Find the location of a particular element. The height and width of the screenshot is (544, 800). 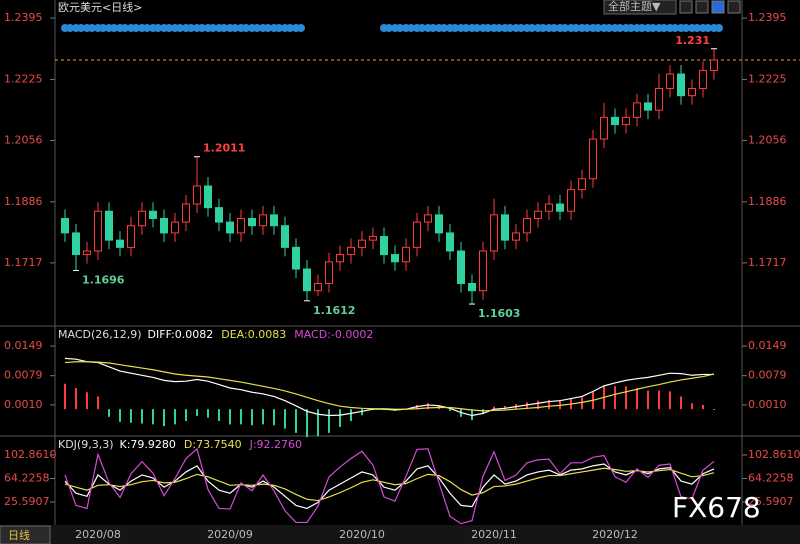

x-tick-label: 2020/08 is located at coordinates (98, 534).